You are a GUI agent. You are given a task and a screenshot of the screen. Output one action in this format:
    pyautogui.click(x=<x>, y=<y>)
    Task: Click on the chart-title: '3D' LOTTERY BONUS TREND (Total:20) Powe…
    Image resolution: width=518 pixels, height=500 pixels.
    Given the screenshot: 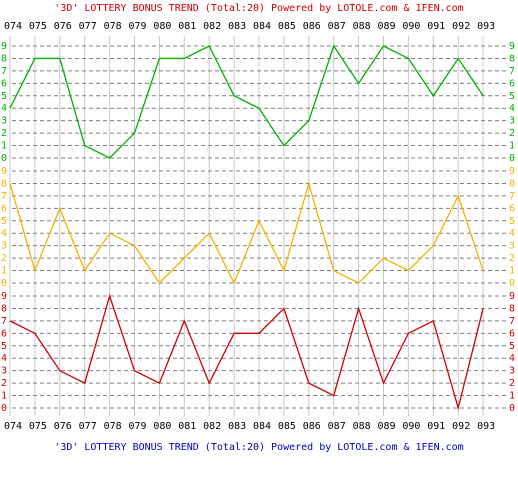 What is the action you would take?
    pyautogui.click(x=258, y=8)
    